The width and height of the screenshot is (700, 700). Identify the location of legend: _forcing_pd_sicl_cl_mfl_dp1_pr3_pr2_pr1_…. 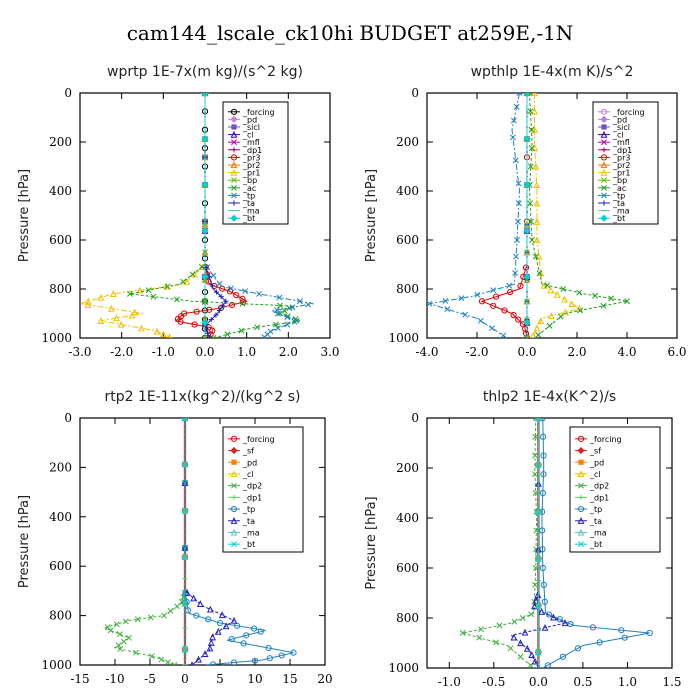
(255, 163).